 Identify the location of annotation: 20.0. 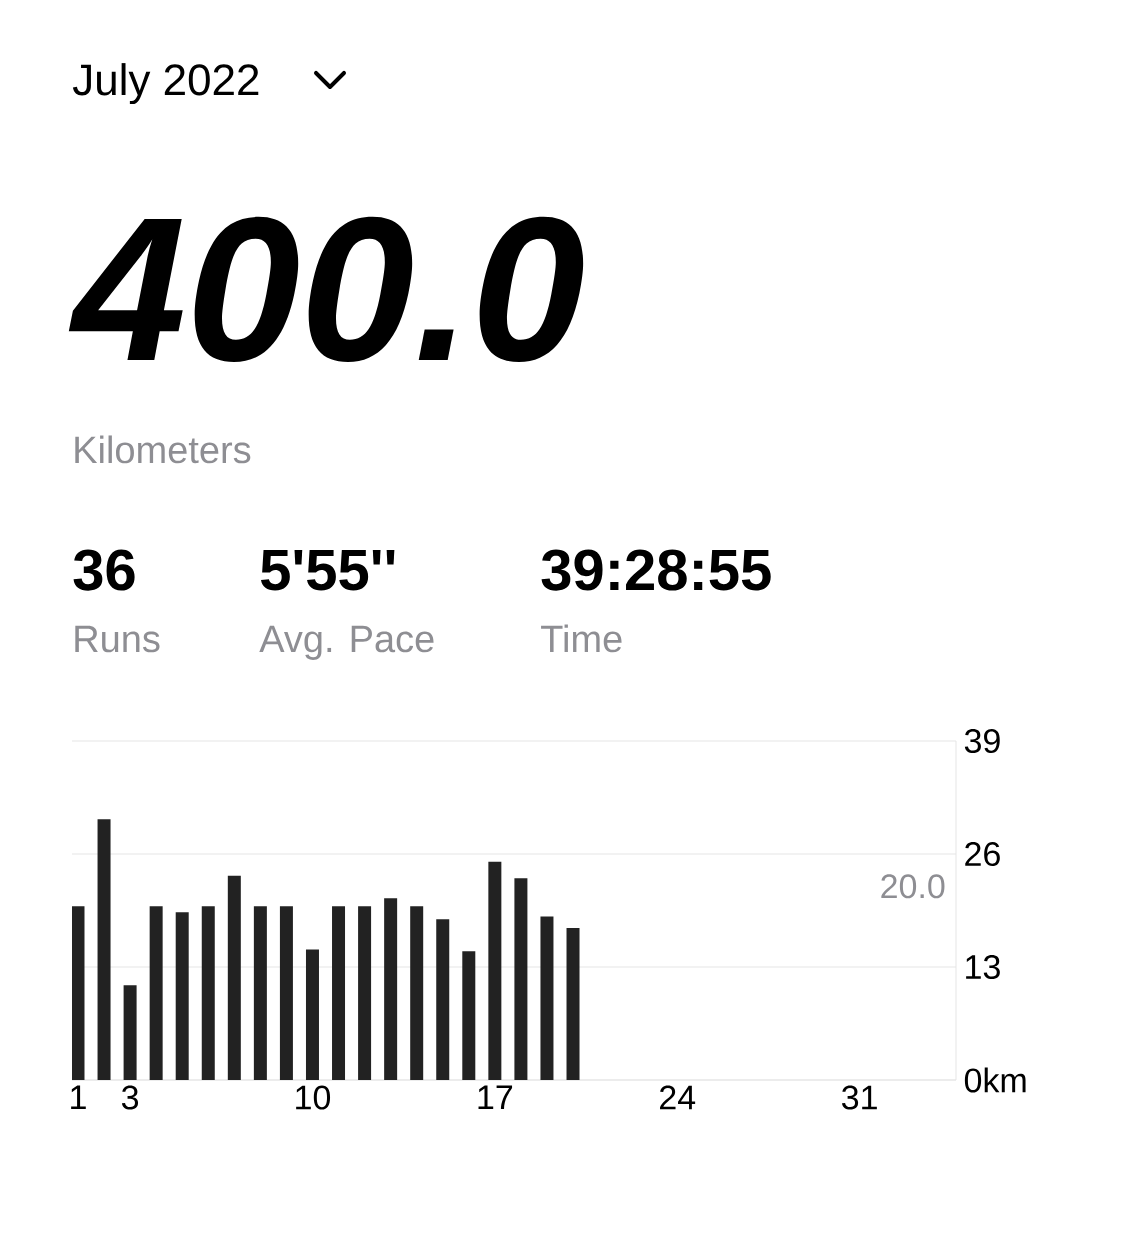
(913, 886).